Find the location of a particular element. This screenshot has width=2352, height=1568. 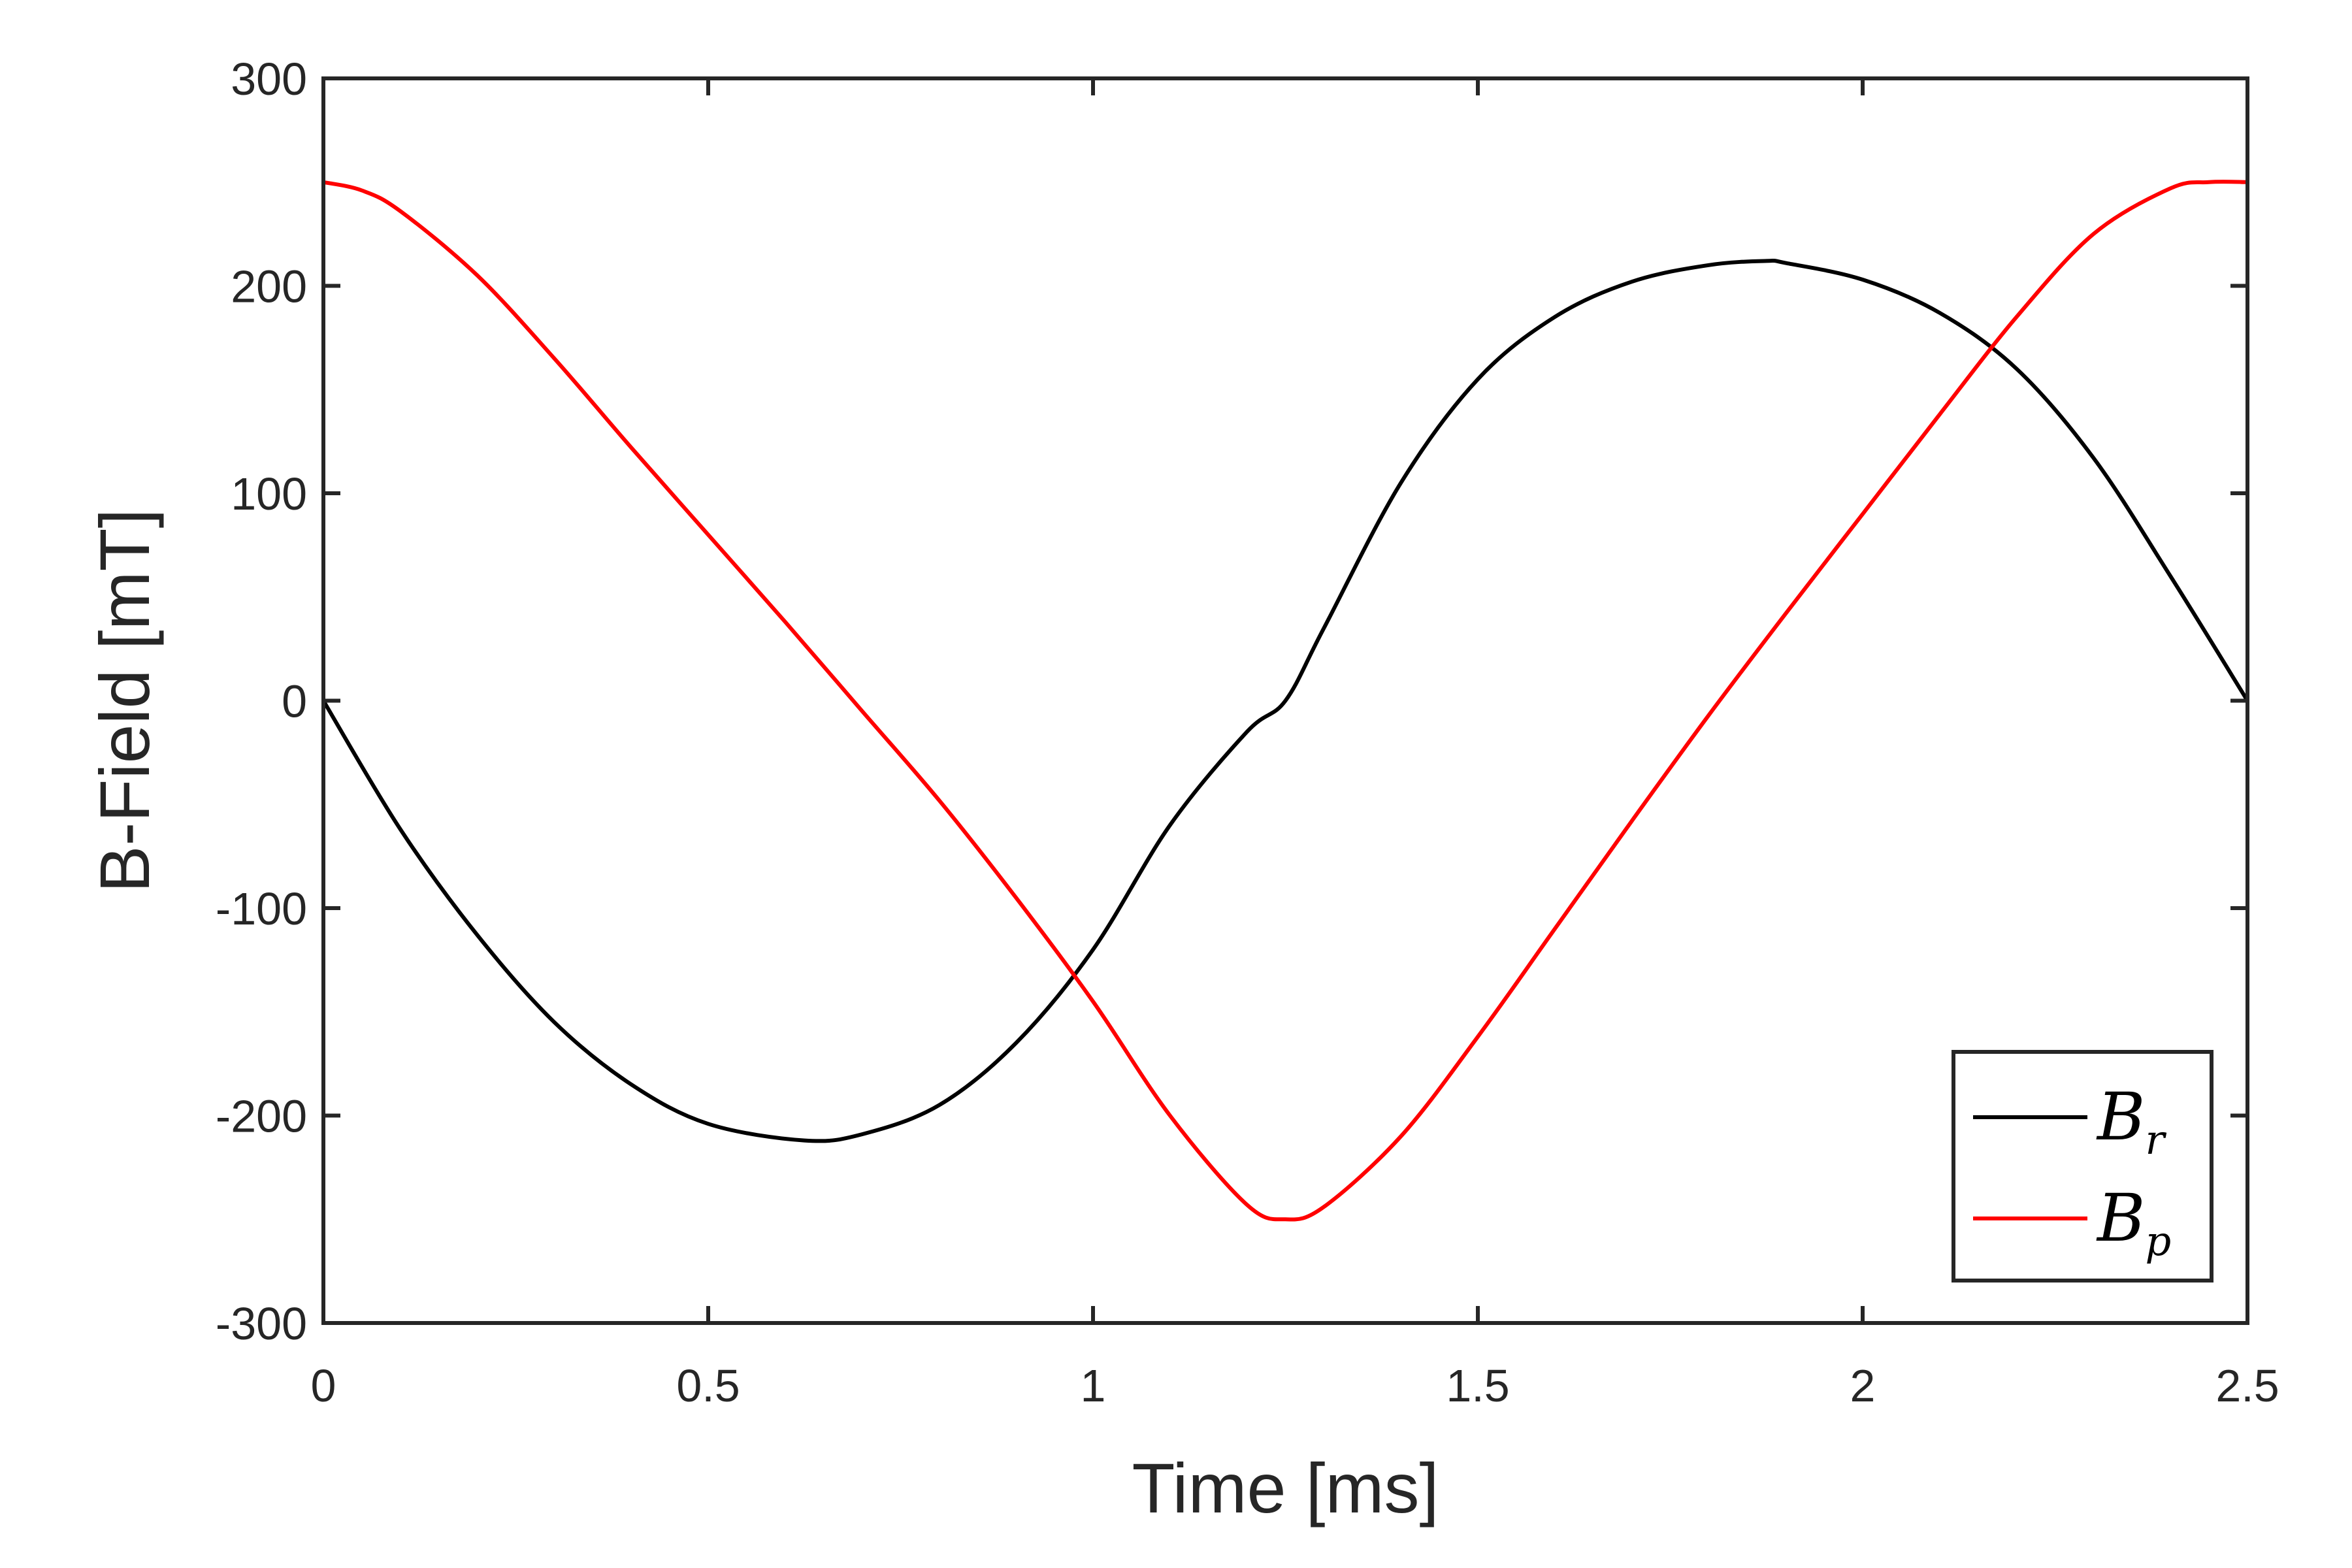

y-tick-label: -200 is located at coordinates (261, 1116).